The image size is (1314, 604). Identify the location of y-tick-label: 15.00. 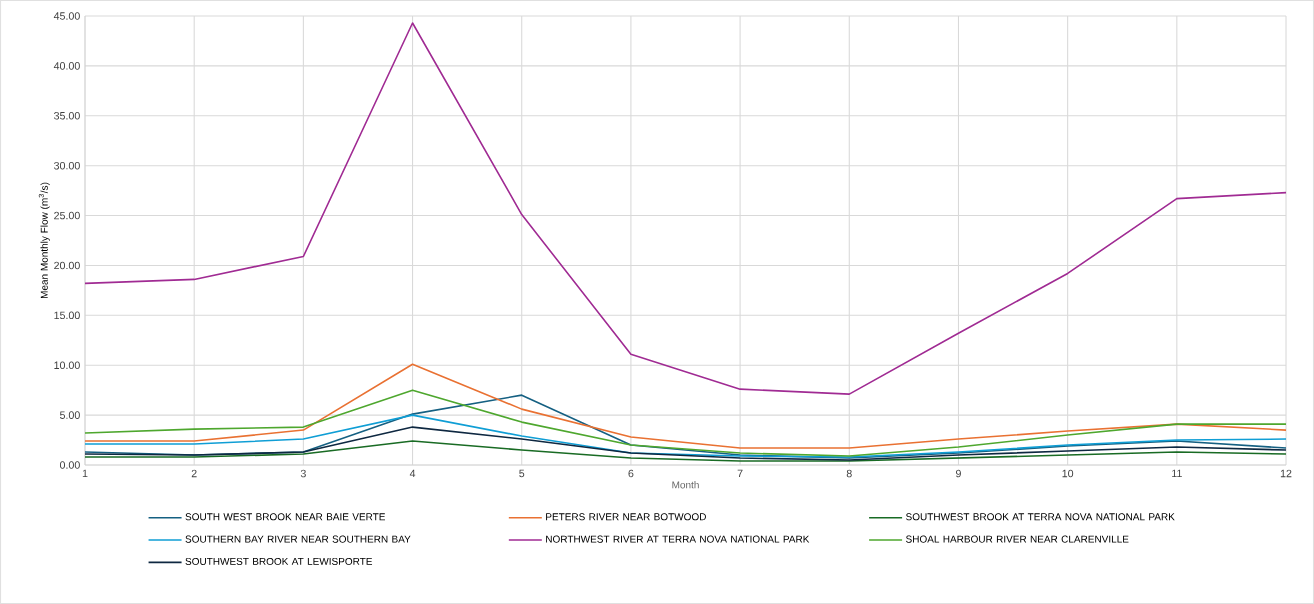
(67, 315).